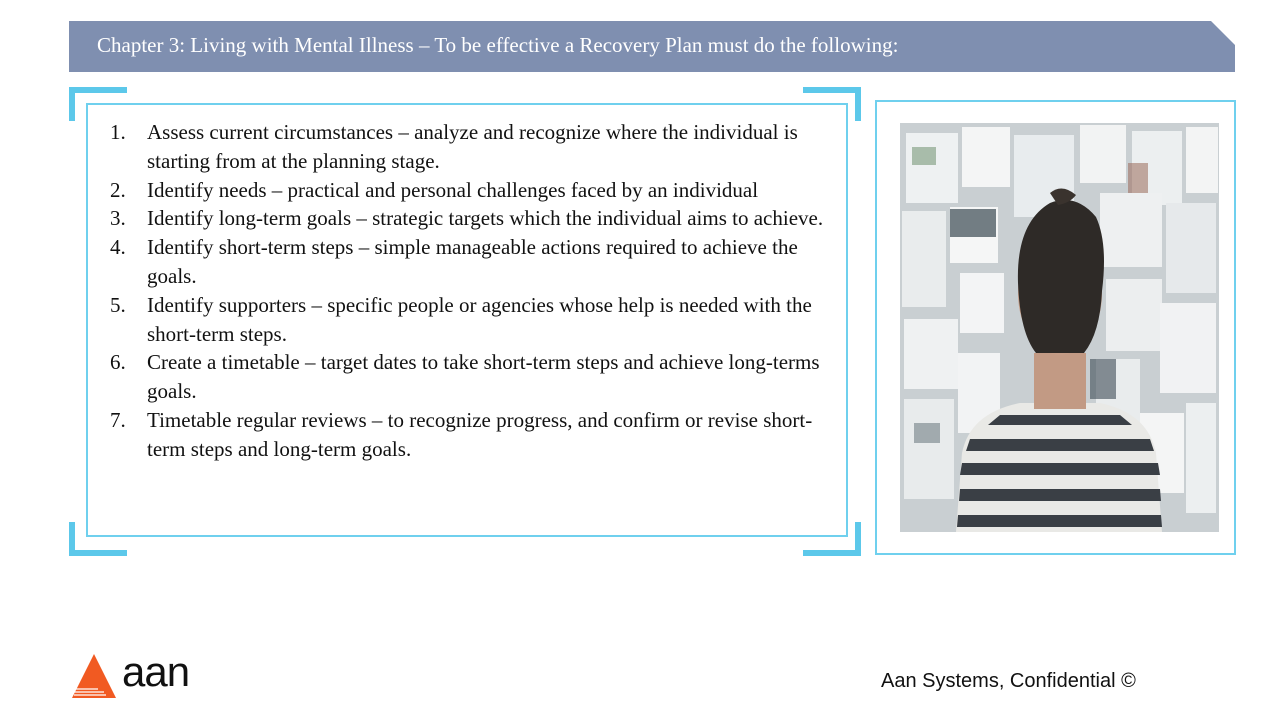 This screenshot has height=720, width=1280. What do you see at coordinates (156, 671) in the screenshot?
I see `aan-logo-text: aan` at bounding box center [156, 671].